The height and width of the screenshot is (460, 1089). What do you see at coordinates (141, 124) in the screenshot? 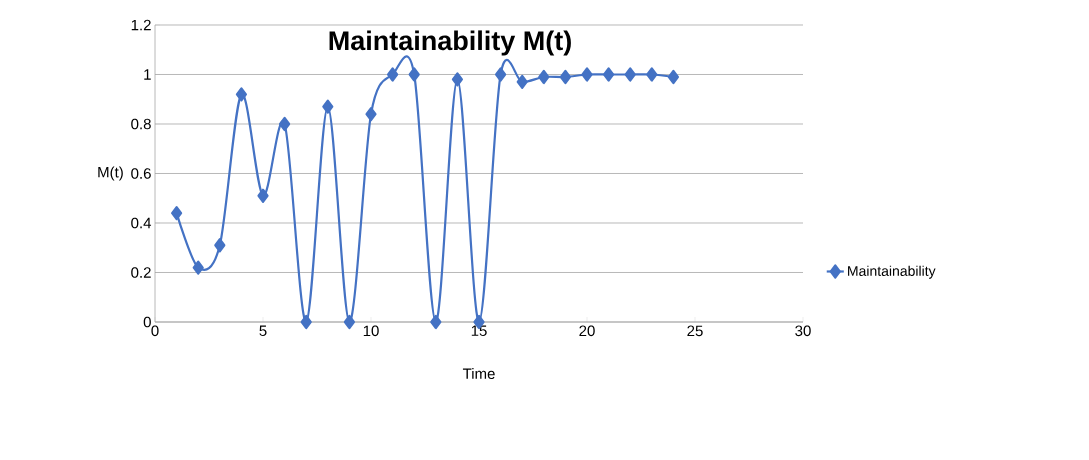
I see `y-tick-label: 0.8` at bounding box center [141, 124].